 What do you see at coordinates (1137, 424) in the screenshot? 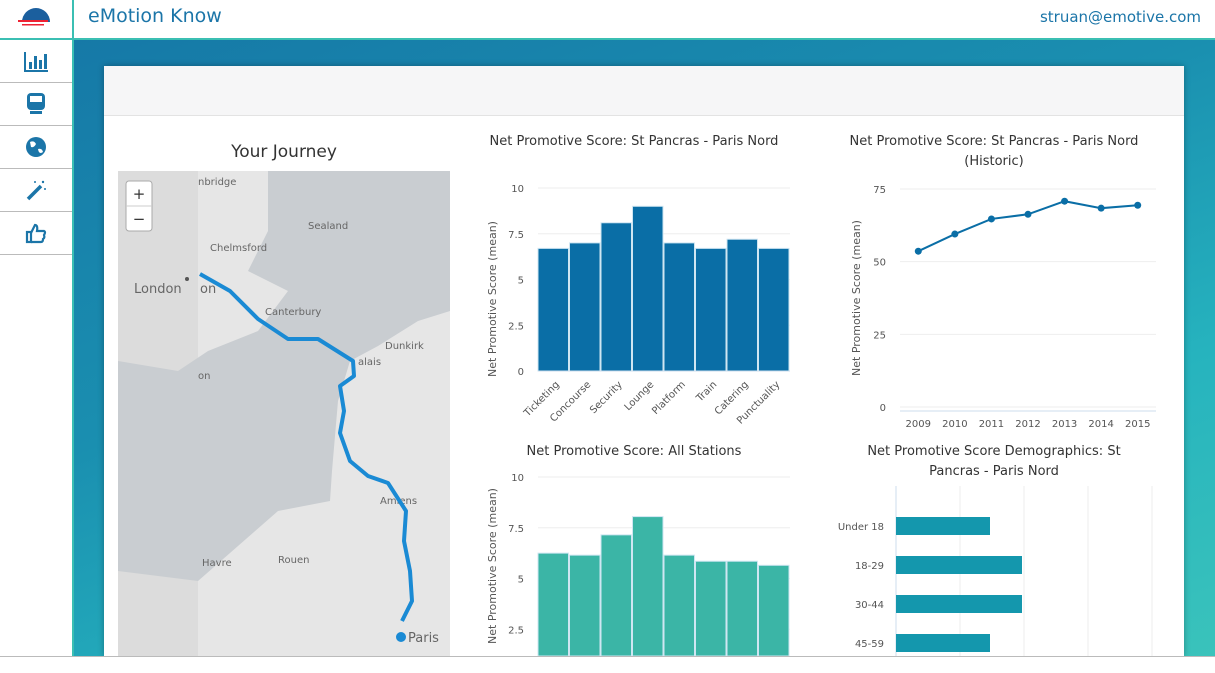
I see `x-tick-label: 2015` at bounding box center [1137, 424].